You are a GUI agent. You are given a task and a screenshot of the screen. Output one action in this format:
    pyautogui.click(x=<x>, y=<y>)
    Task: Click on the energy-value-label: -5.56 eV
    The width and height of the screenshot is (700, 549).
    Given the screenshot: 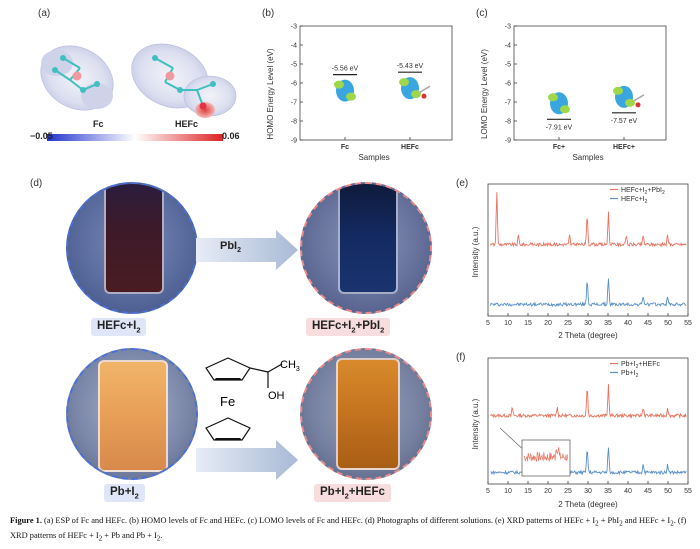 What is the action you would take?
    pyautogui.click(x=345, y=69)
    